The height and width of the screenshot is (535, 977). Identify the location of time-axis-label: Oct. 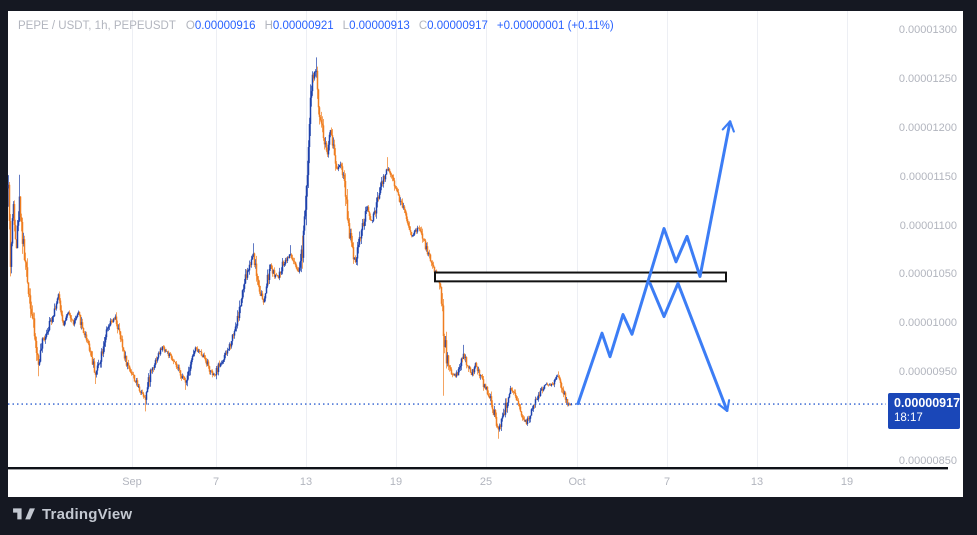
(577, 482).